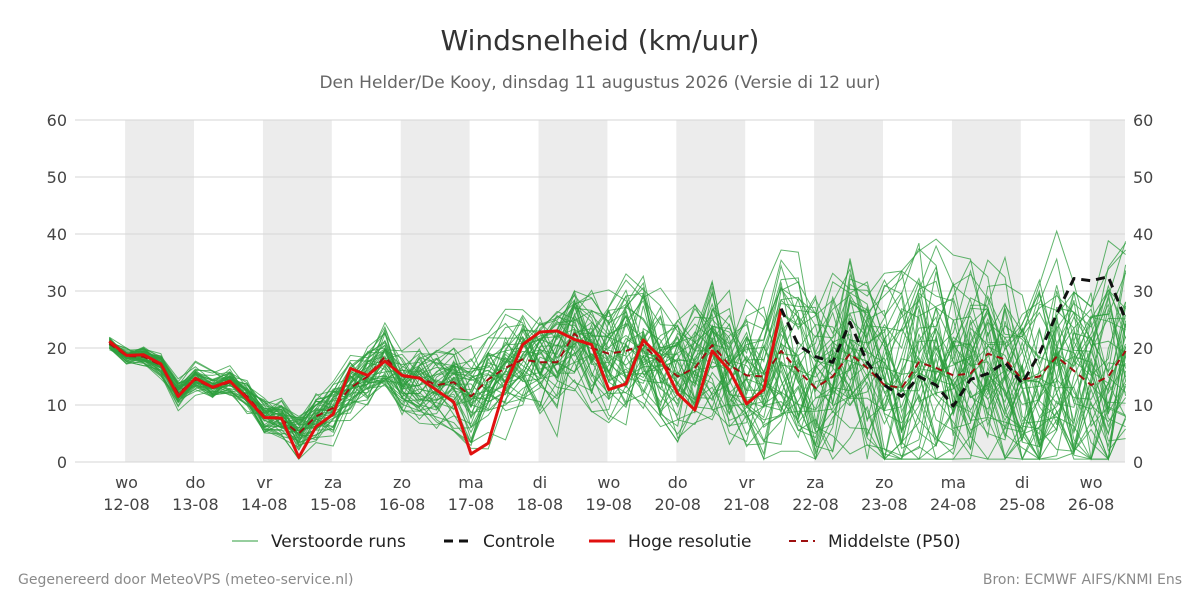  I want to click on x-tick-date: 23-08, so click(884, 504).